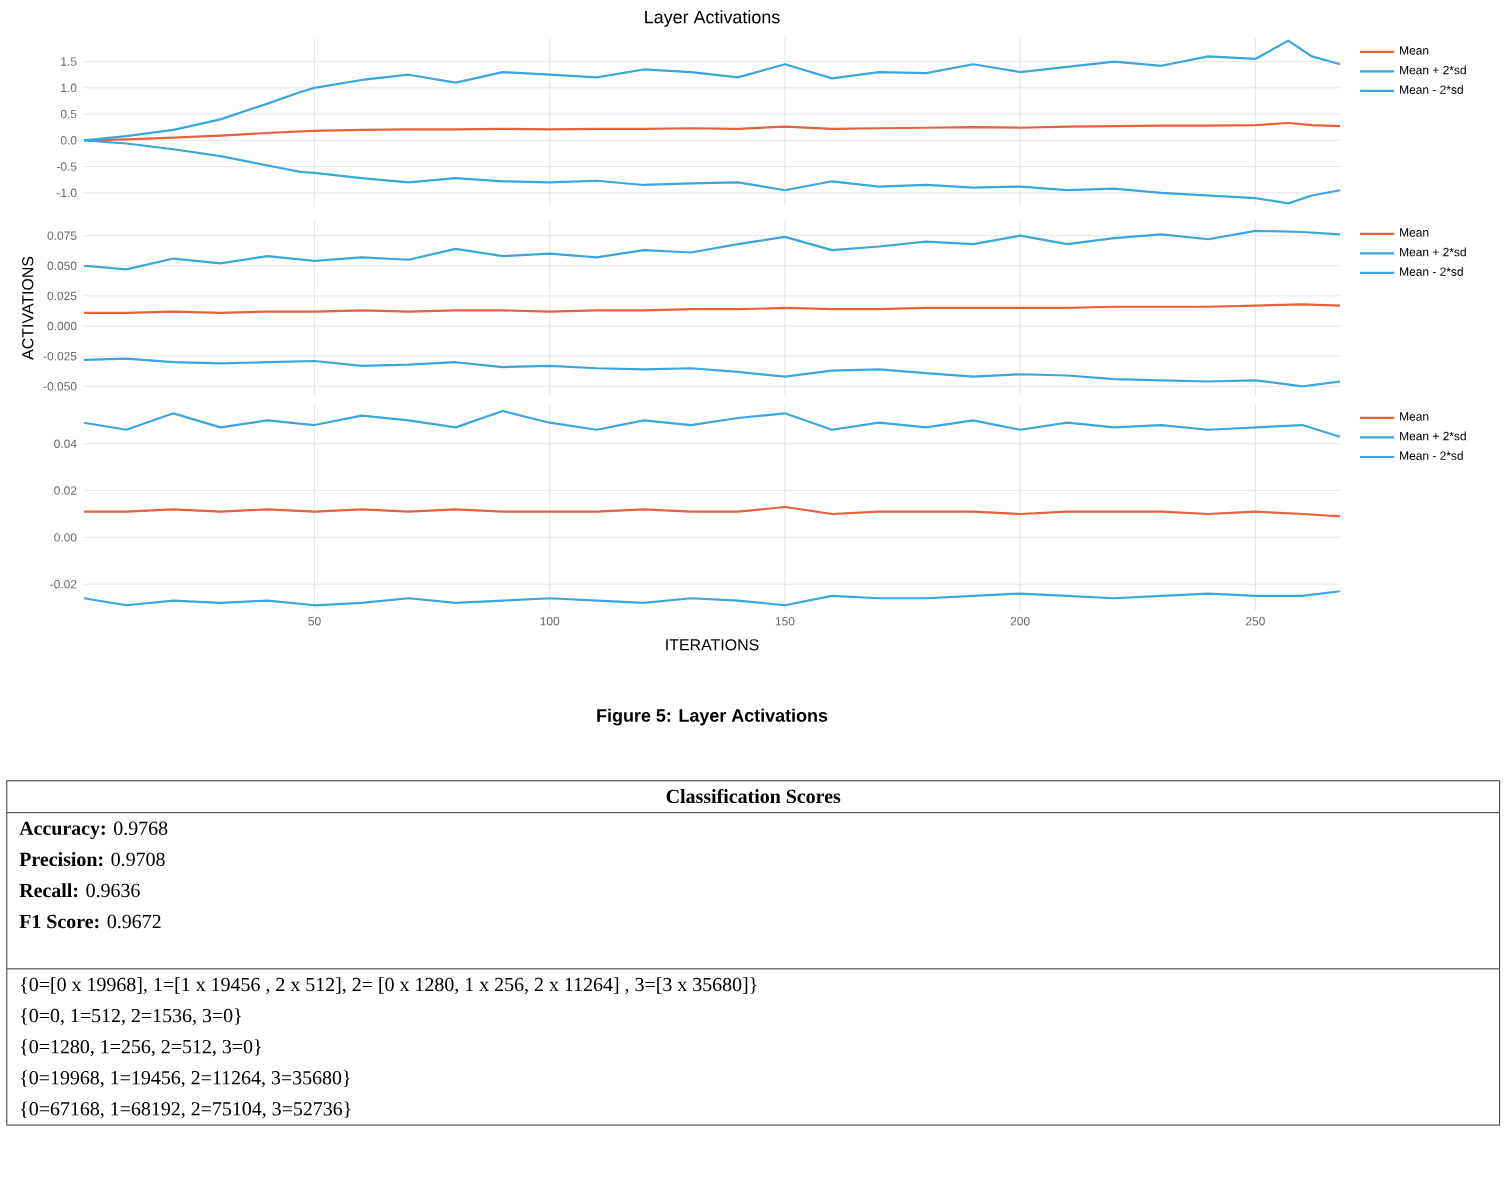  What do you see at coordinates (90, 921) in the screenshot?
I see `text: F1 Score: 0.9672` at bounding box center [90, 921].